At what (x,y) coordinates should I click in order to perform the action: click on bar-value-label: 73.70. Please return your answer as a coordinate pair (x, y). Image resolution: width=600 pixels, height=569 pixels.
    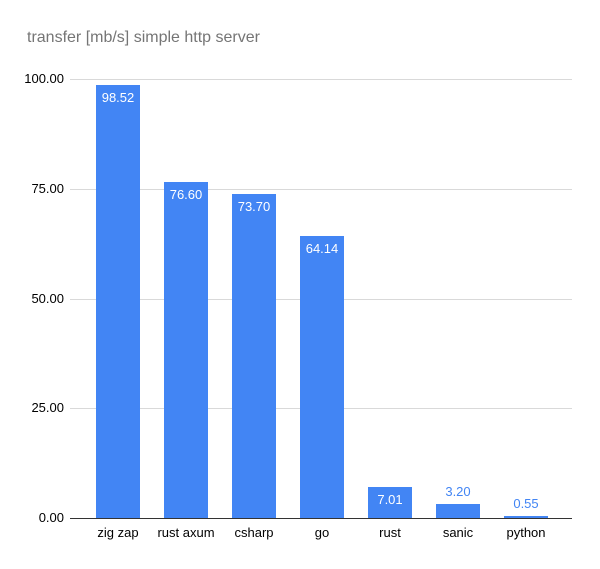
    Looking at the image, I should click on (254, 206).